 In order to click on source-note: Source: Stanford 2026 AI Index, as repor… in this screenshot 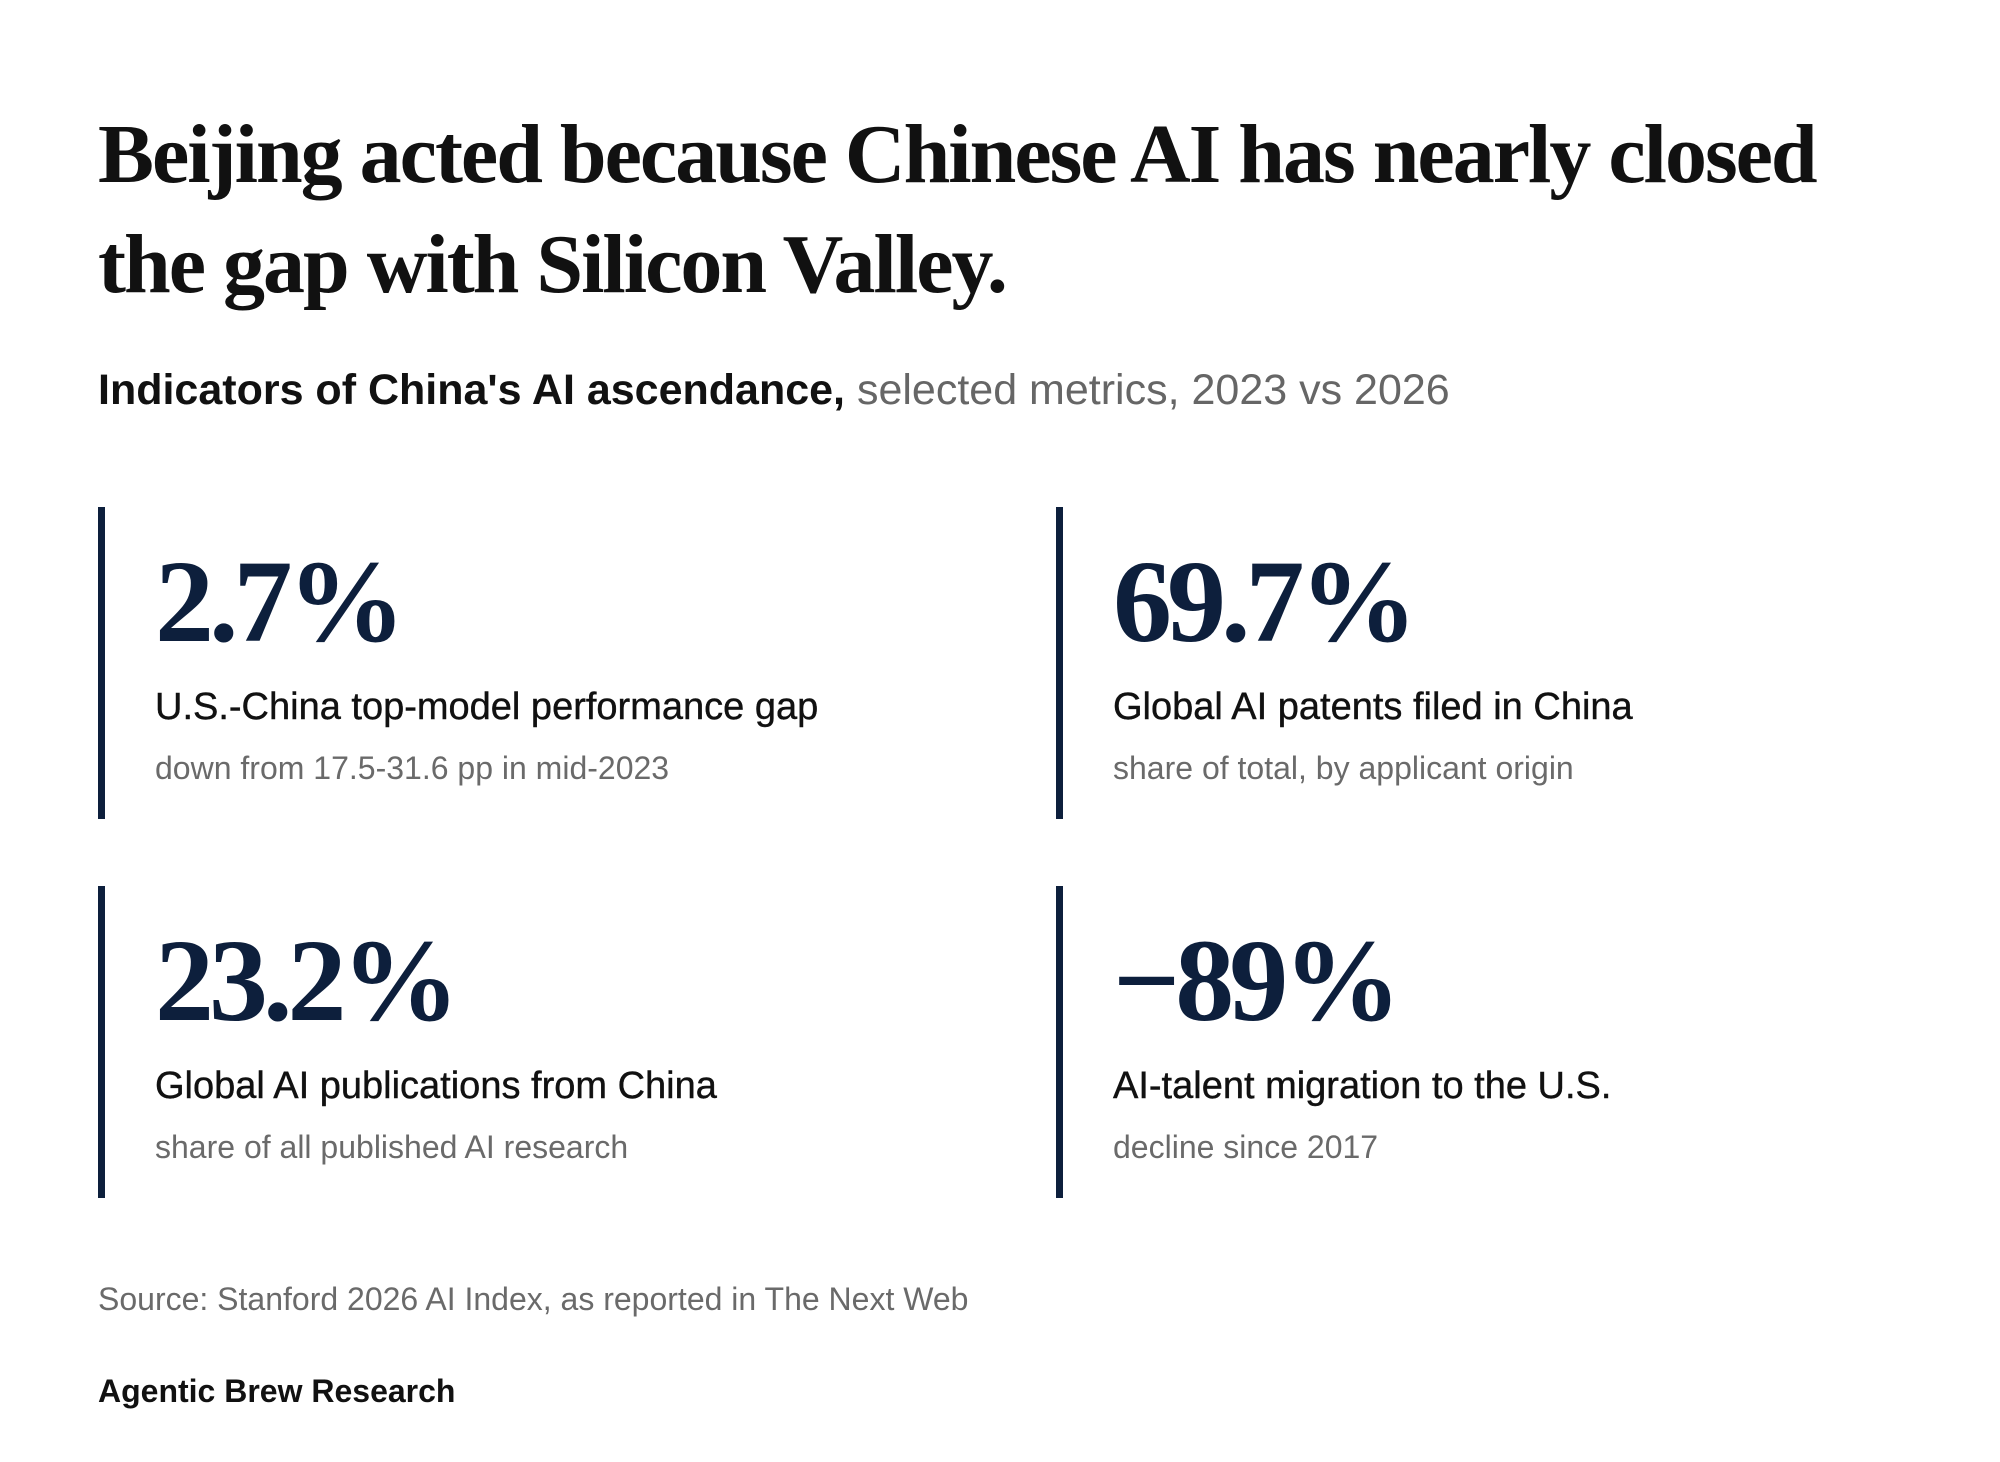, I will do `click(533, 1299)`.